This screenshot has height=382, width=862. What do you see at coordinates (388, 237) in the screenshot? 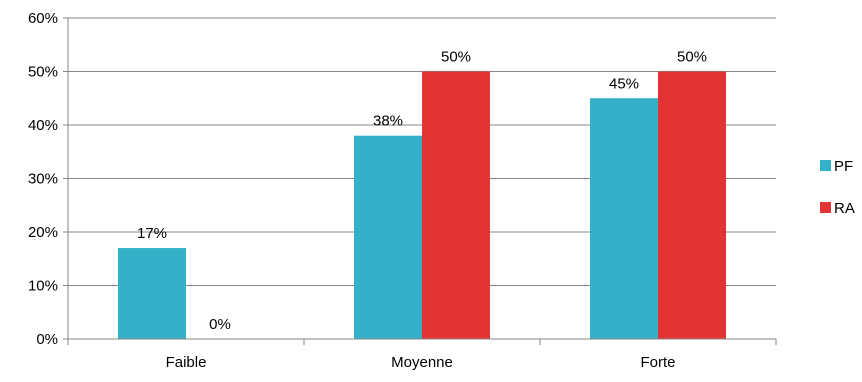
I see `bar-pf-moyenne` at bounding box center [388, 237].